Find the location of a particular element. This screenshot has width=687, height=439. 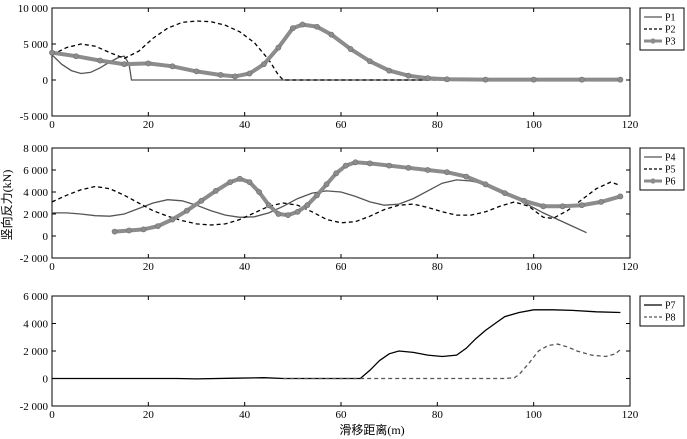

y-axis-label: 竖向反力(kN) is located at coordinates (7, 205).